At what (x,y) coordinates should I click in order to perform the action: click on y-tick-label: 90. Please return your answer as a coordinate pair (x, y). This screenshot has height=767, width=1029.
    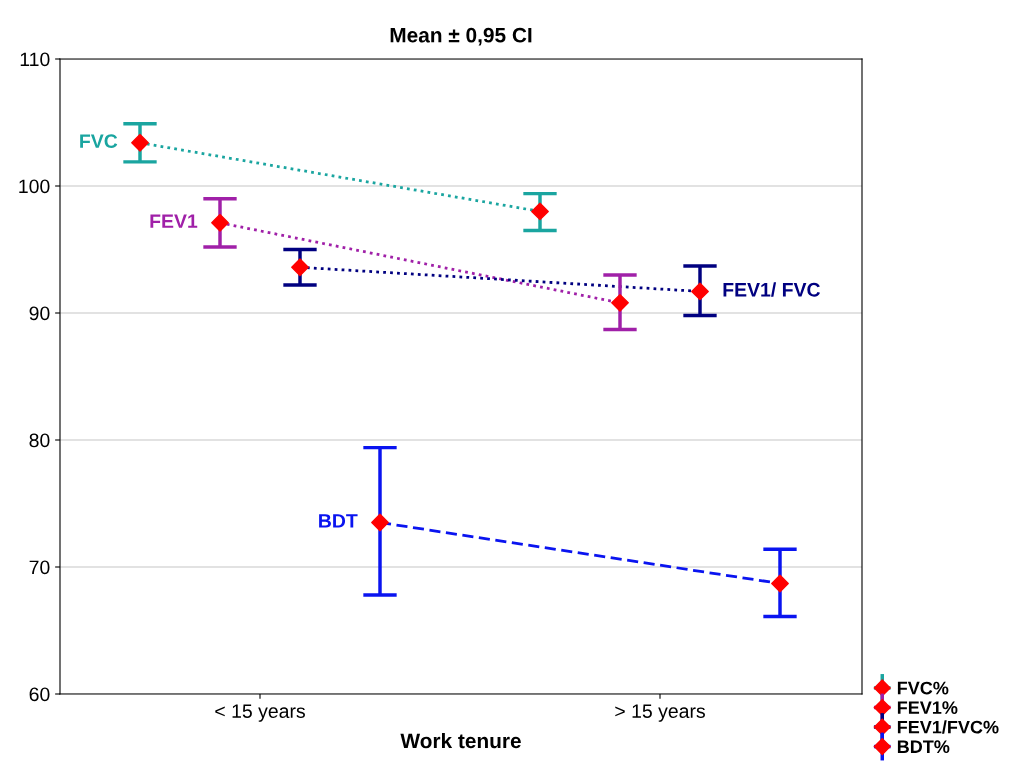
    Looking at the image, I should click on (39, 313).